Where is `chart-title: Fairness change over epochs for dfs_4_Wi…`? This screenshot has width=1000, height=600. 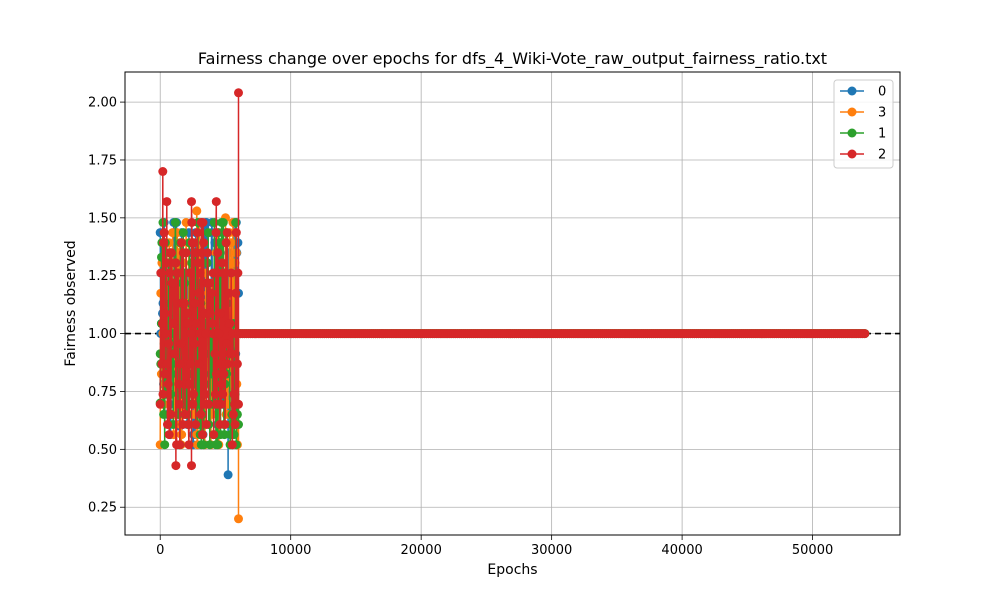
chart-title: Fairness change over epochs for dfs_4_Wi… is located at coordinates (512, 59).